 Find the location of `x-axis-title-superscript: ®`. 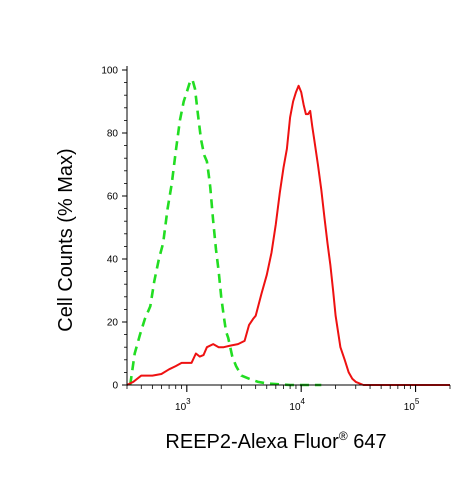

x-axis-title-superscript: ® is located at coordinates (343, 436).